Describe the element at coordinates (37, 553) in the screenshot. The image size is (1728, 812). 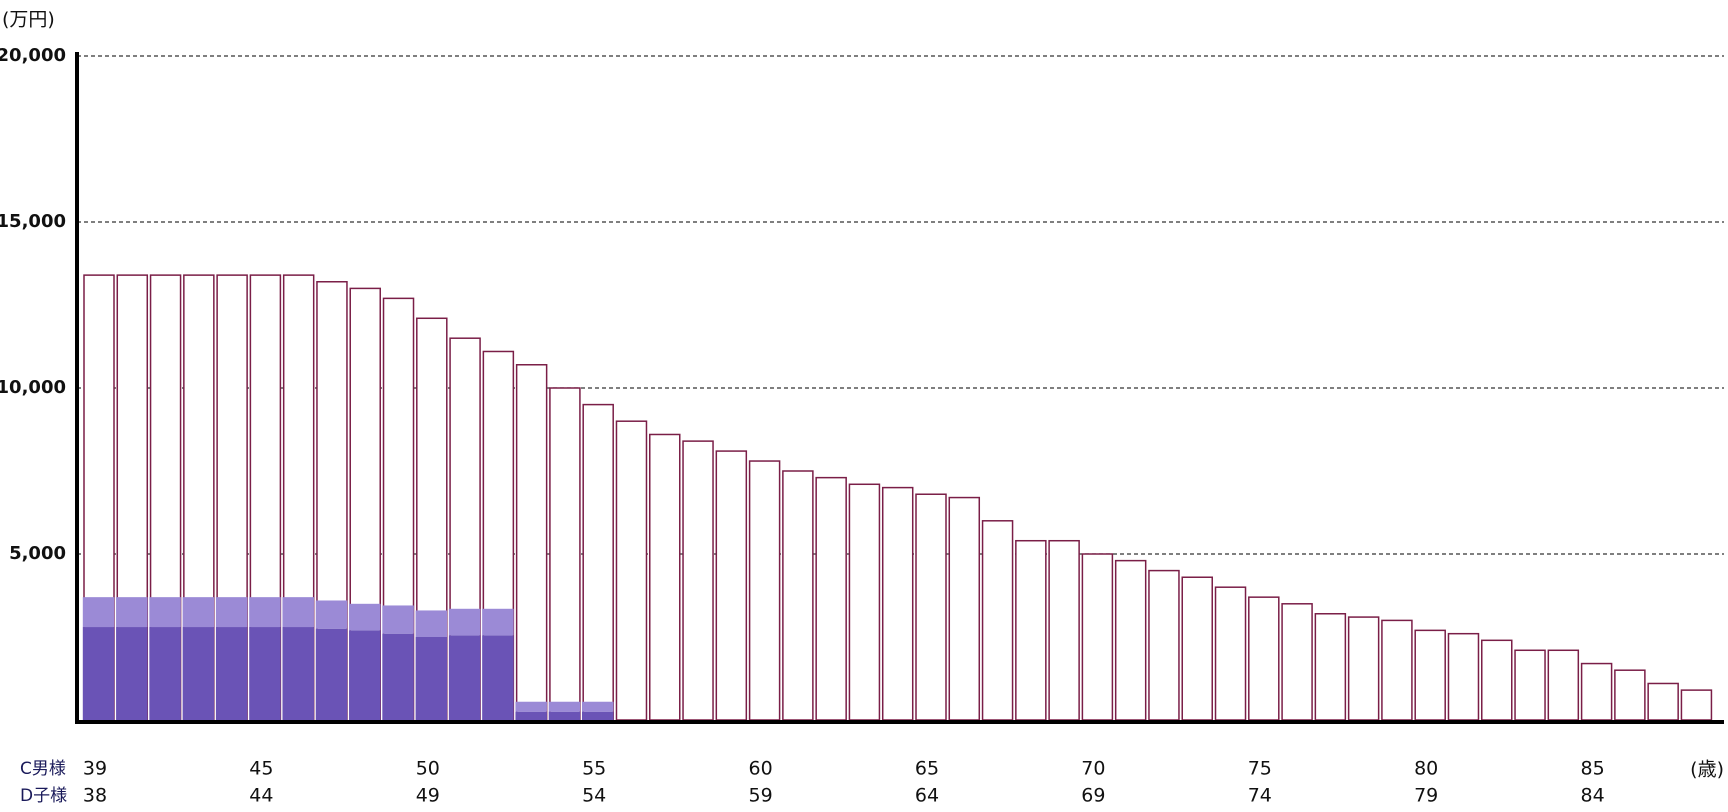
I see `y-tick-label: 5,000` at that location.